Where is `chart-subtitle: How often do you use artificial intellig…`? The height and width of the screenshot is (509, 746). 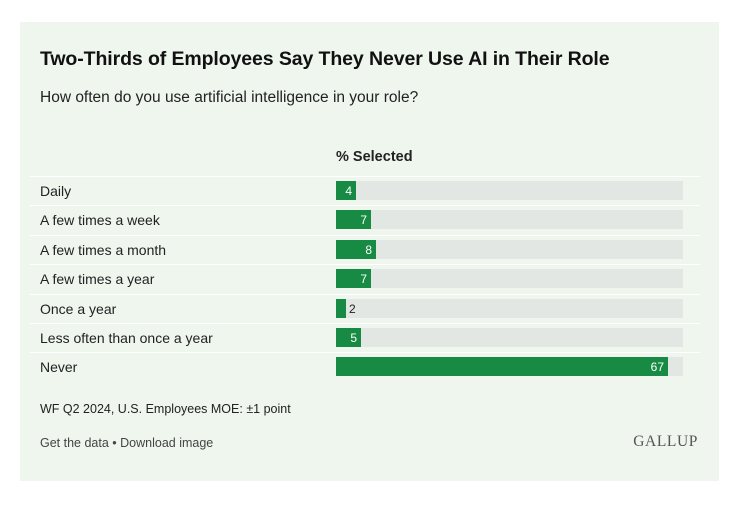
chart-subtitle: How often do you use artificial intellig… is located at coordinates (229, 97).